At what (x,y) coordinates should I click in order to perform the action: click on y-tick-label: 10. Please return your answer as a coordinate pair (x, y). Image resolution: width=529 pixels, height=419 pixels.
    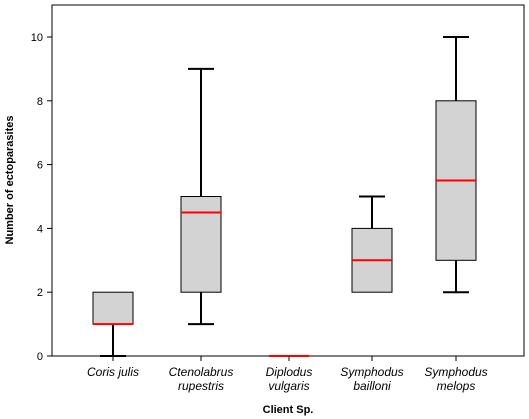
    Looking at the image, I should click on (37, 38).